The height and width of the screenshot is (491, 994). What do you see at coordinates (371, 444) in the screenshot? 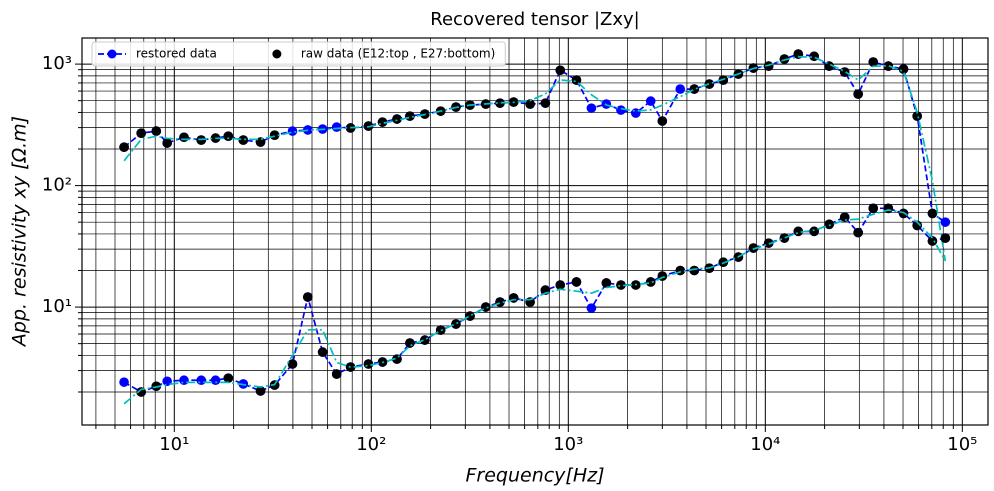
I see `x-tick-label: 10²` at bounding box center [371, 444].